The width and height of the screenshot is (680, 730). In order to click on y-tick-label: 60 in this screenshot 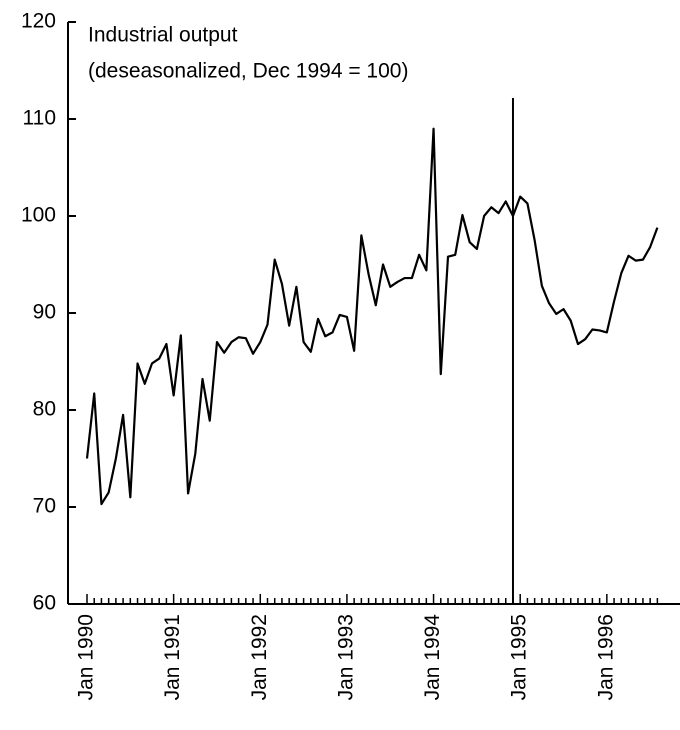, I will do `click(44, 603)`.